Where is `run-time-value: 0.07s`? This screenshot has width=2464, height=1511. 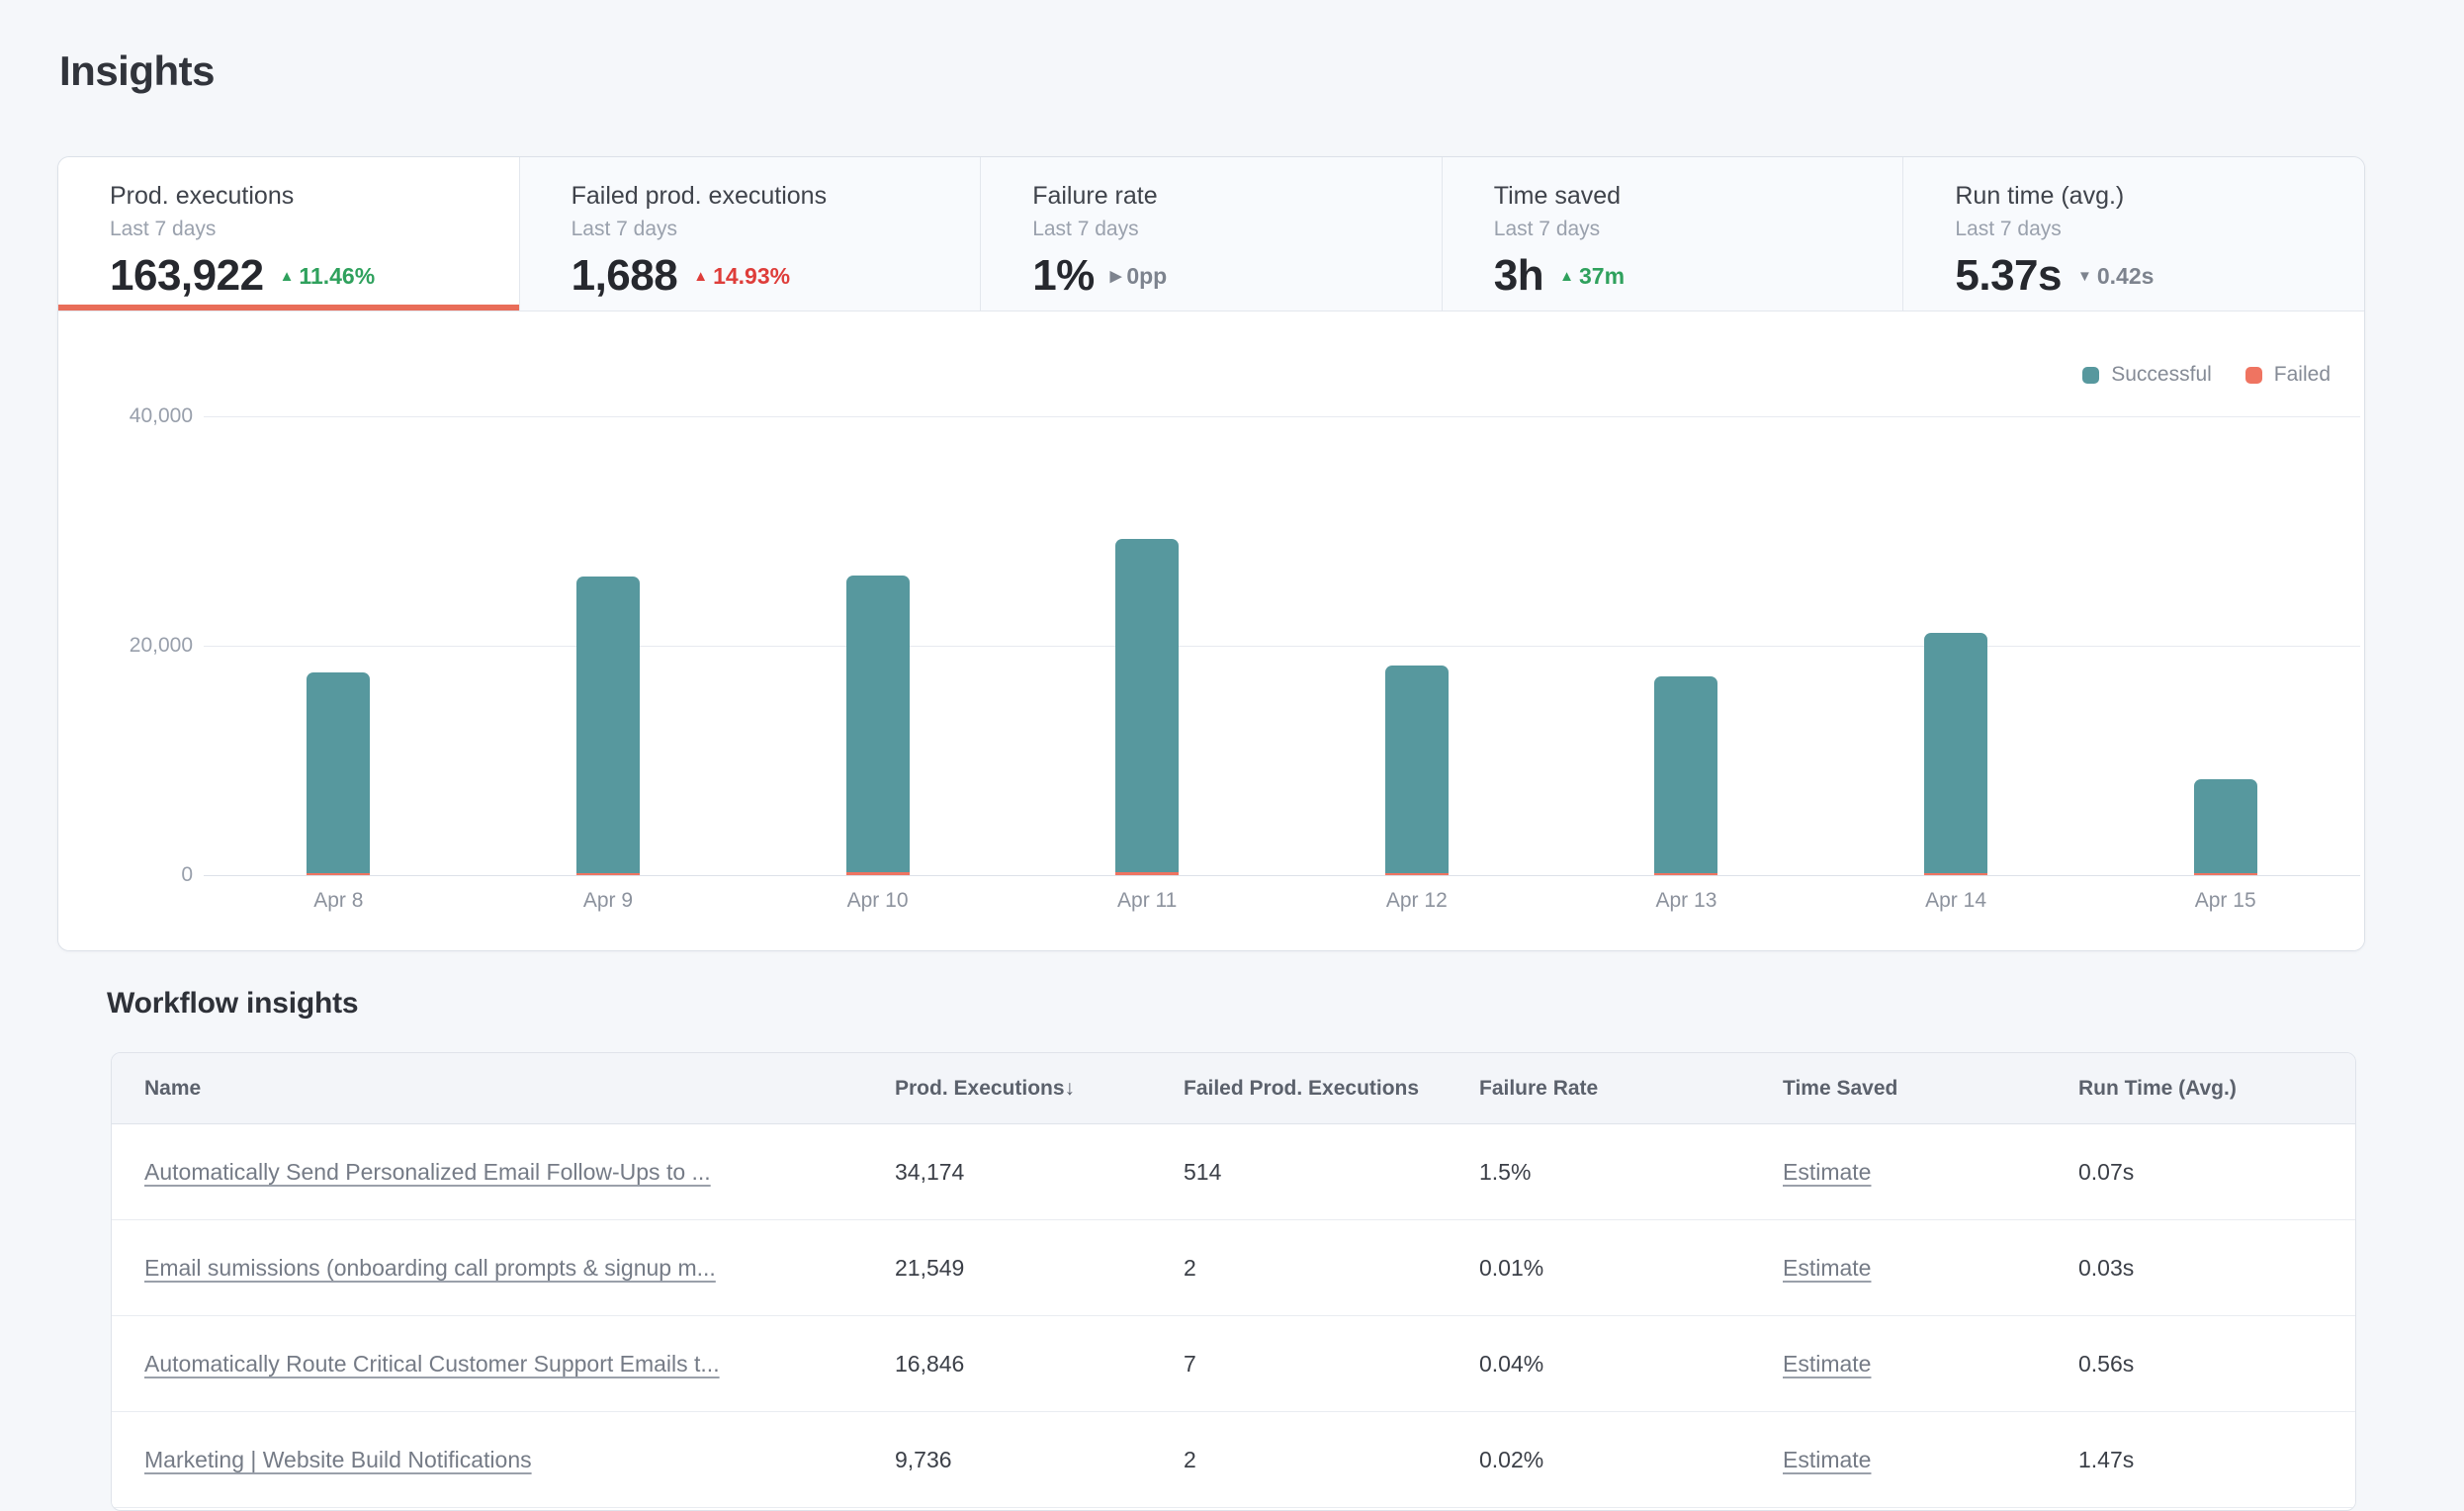
run-time-value: 0.07s is located at coordinates (2106, 1171).